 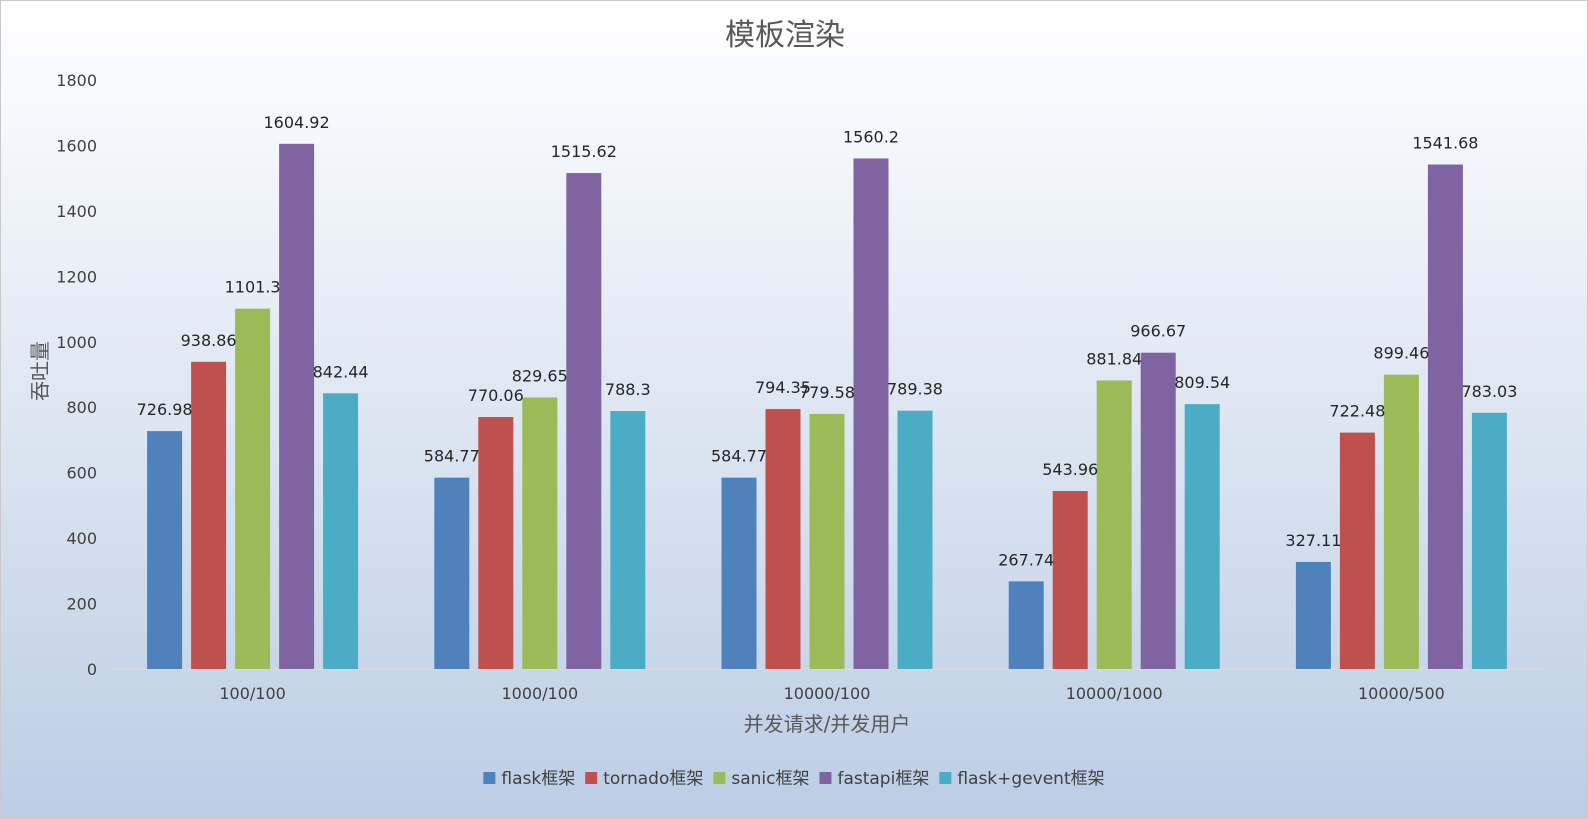 I want to click on data-label: 938.86, so click(x=209, y=340).